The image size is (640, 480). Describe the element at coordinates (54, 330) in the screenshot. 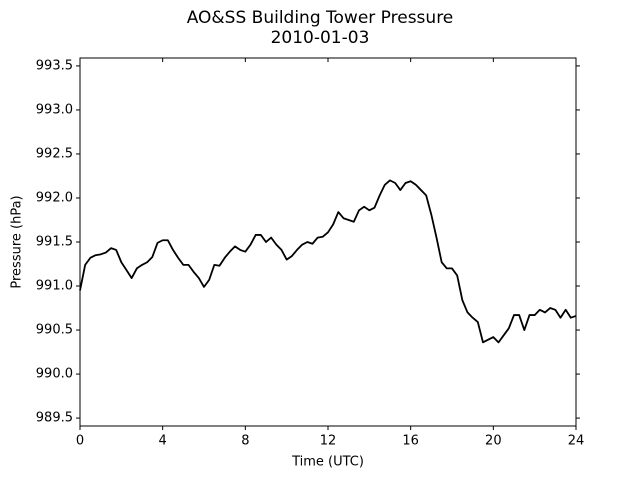

I see `y-tick-label: 990.5` at that location.